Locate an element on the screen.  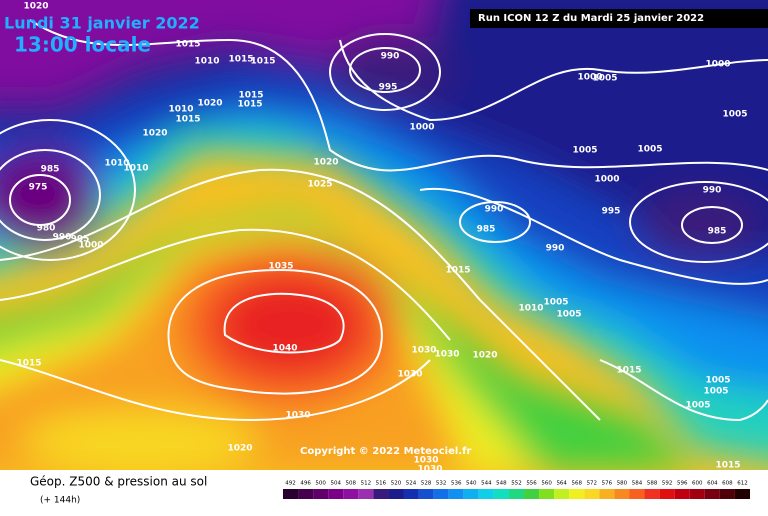
scale-label: 600 is located at coordinates (697, 484).